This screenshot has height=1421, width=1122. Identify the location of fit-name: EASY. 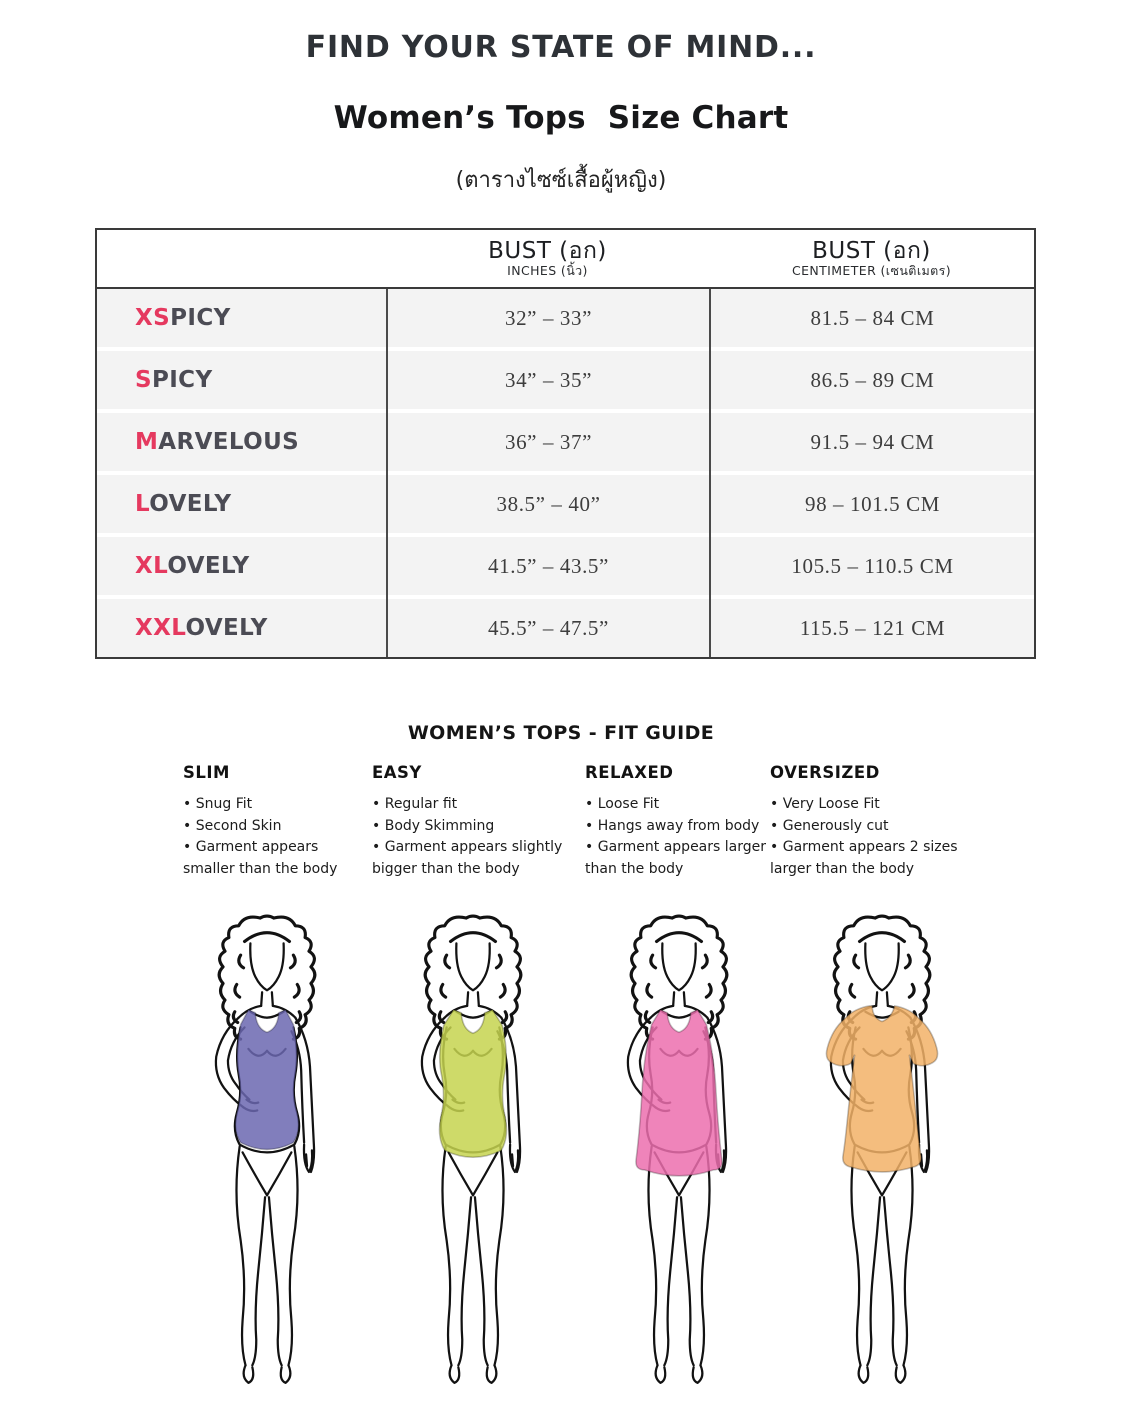
(397, 772).